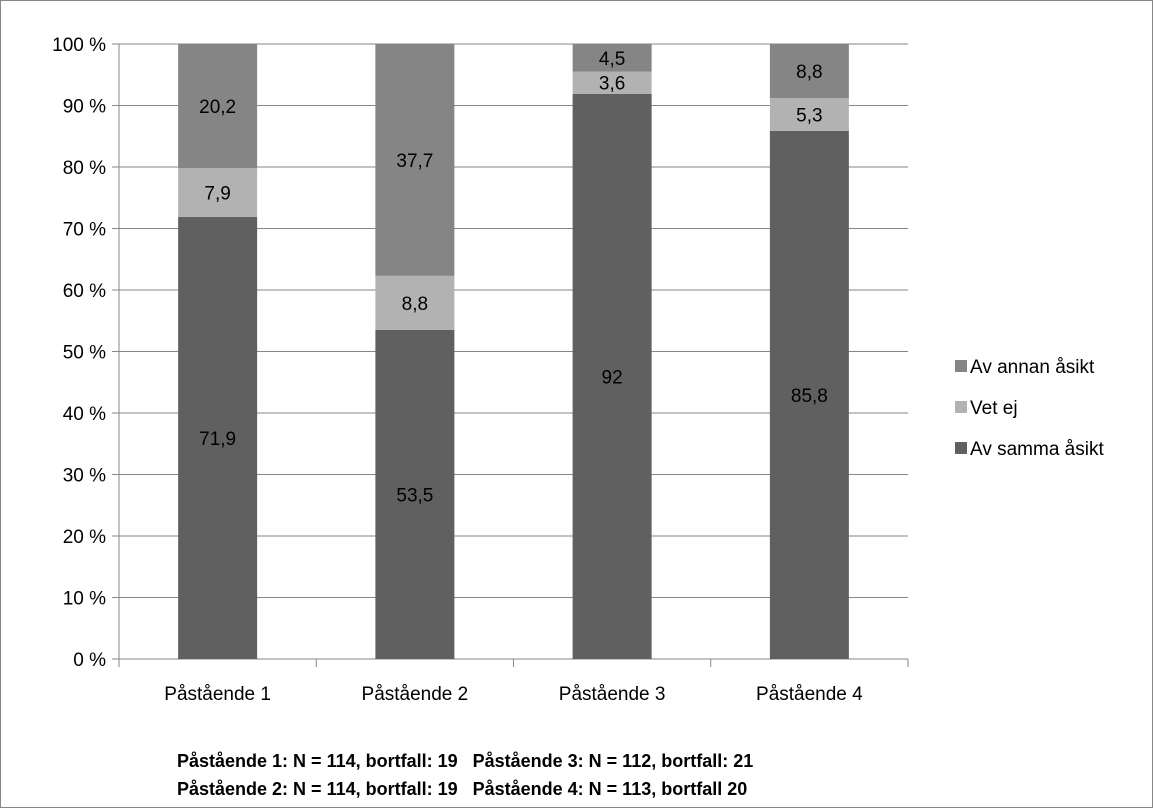 This screenshot has height=808, width=1153. What do you see at coordinates (84, 353) in the screenshot?
I see `y-tick-label: 50 %` at bounding box center [84, 353].